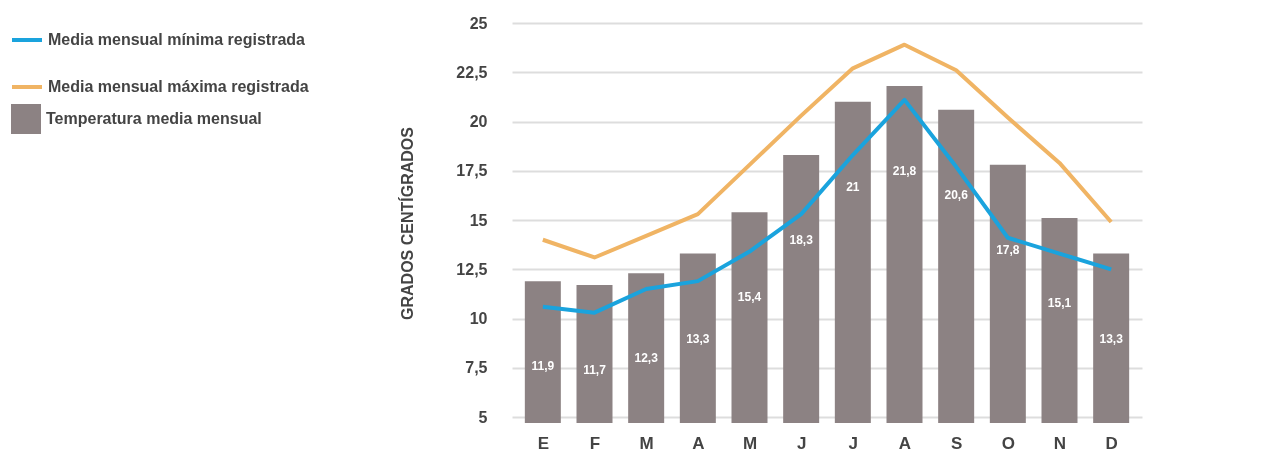 The image size is (1273, 473). I want to click on legend-label: Media mensual máxima registrada, so click(178, 86).